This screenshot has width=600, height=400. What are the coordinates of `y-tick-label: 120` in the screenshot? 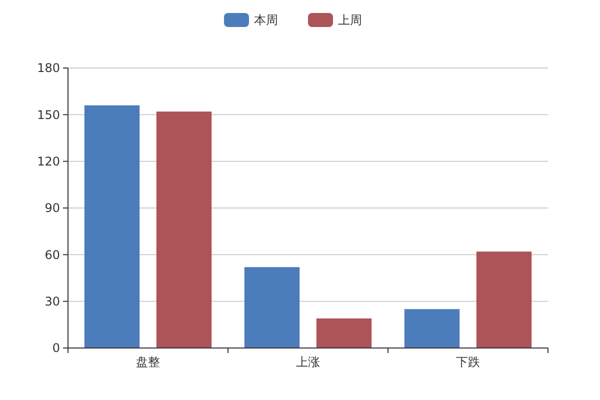 It's located at (48, 161).